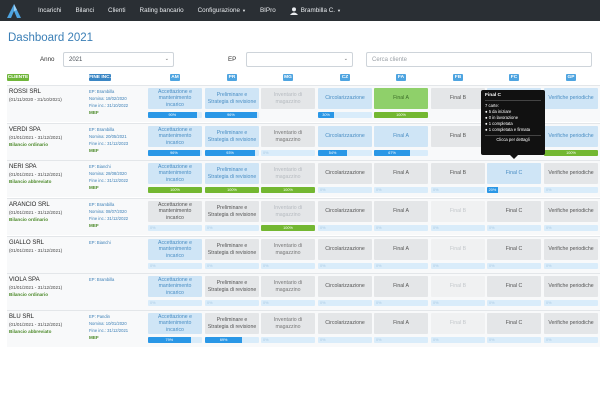  Describe the element at coordinates (25, 92) in the screenshot. I see `client-name: ROSSI SRL` at that location.